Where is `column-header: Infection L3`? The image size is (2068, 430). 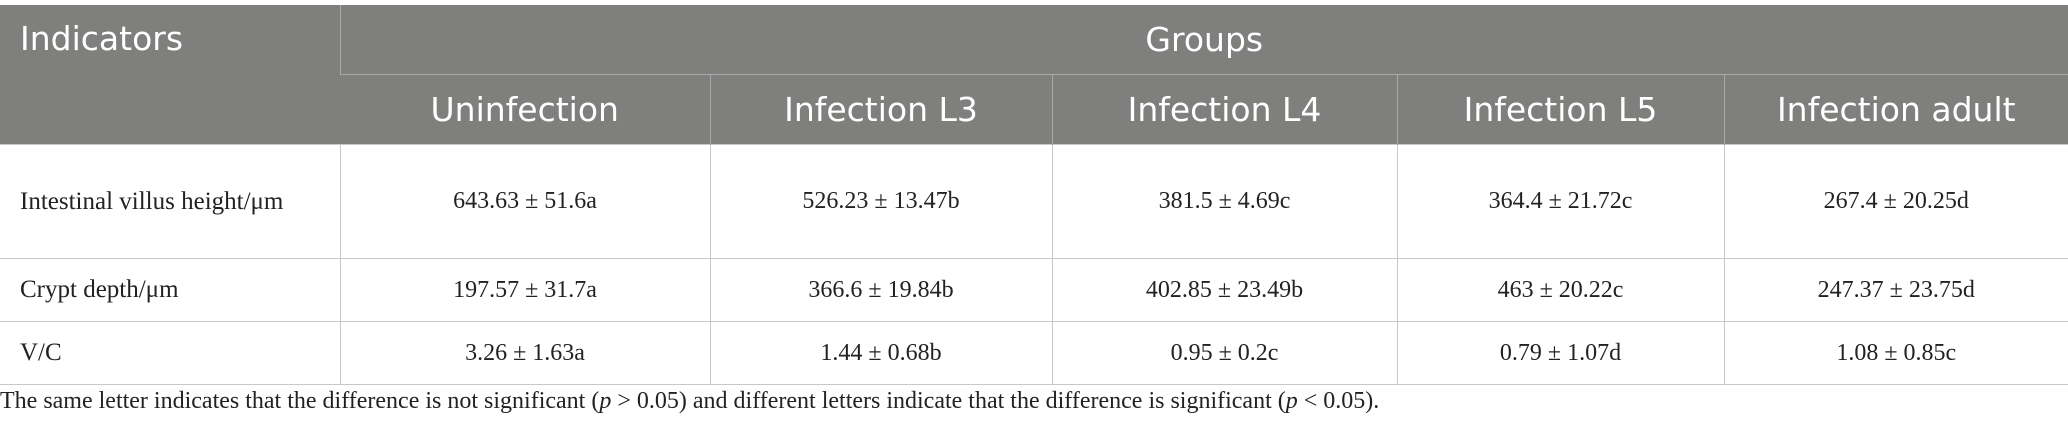
column-header: Infection L3 is located at coordinates (880, 109).